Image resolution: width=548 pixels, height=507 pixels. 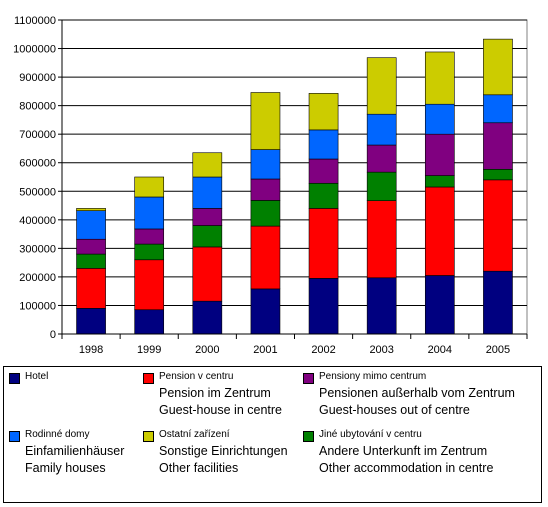 What do you see at coordinates (57, 434) in the screenshot?
I see `legend-label: Rodinné domy` at bounding box center [57, 434].